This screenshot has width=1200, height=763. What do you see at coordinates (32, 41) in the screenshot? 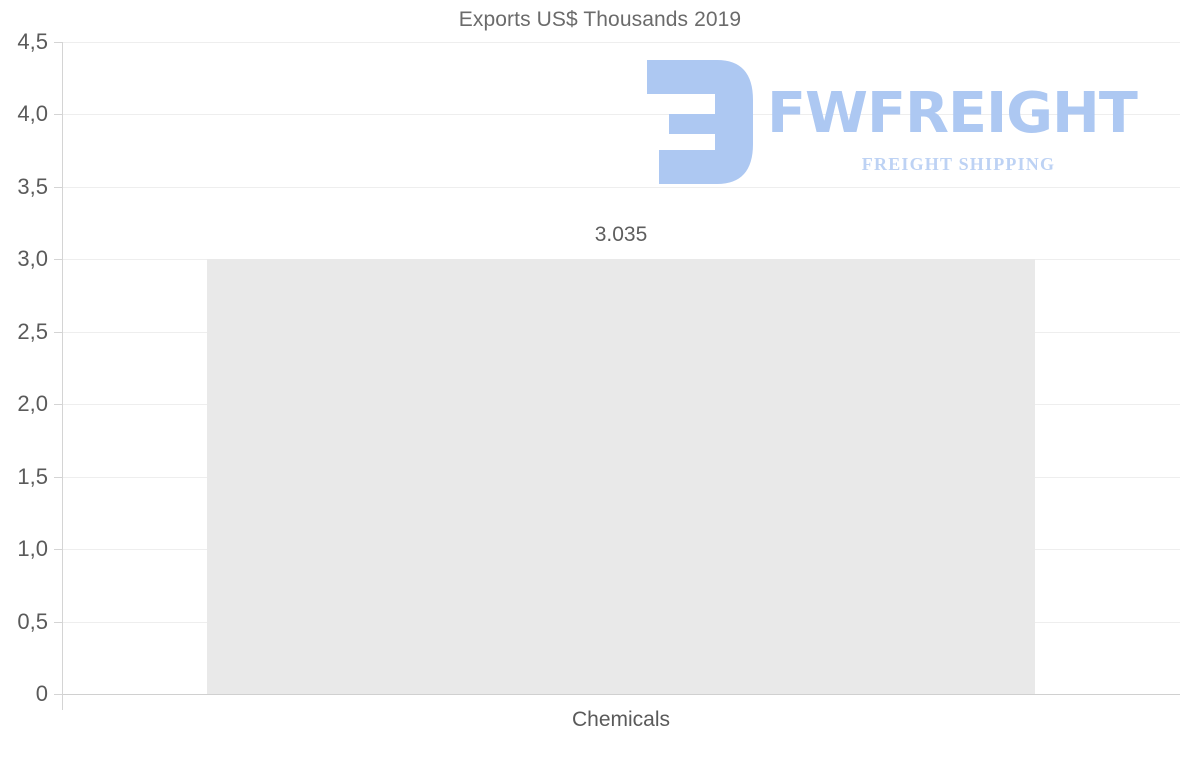
I see `y-axis-tick-label: 4,5` at bounding box center [32, 41].